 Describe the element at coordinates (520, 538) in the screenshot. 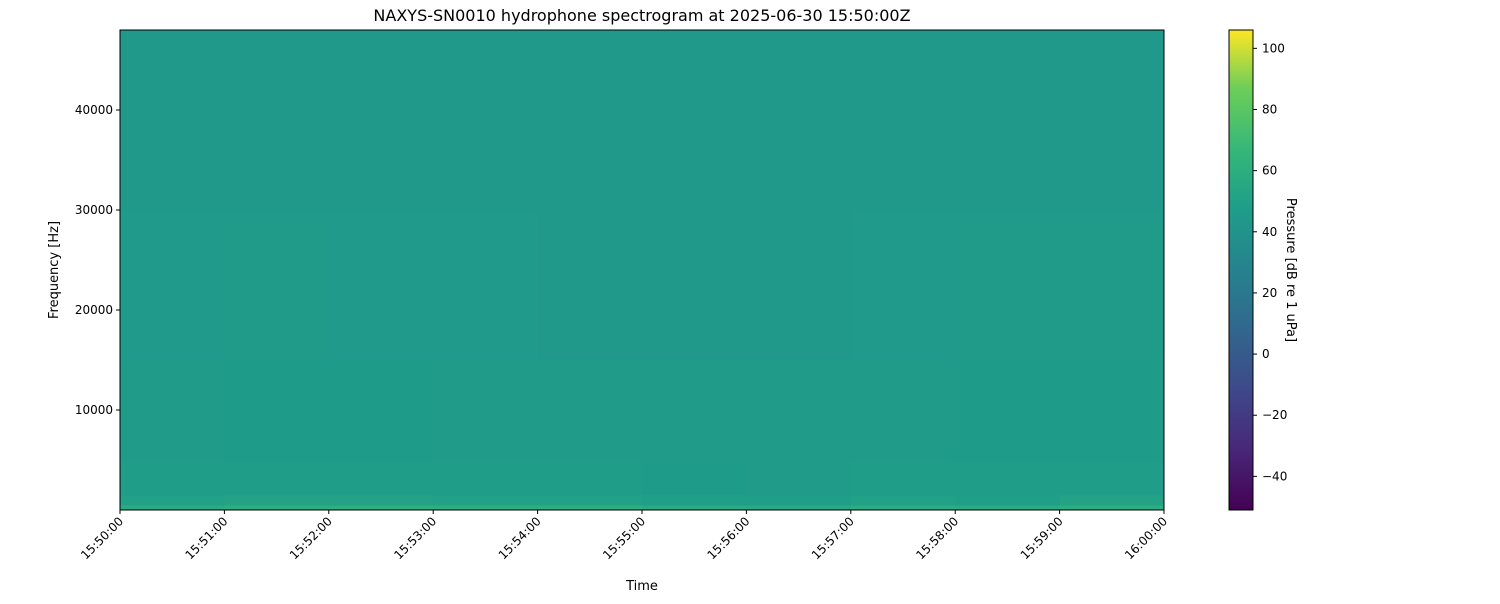

I see `x-tick-label: 15:54:00` at that location.